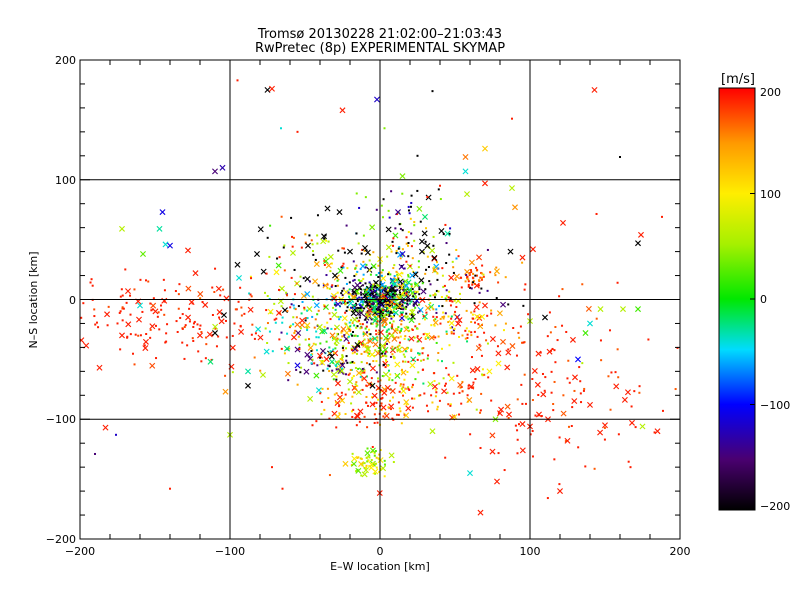  I want to click on colorbar-tick-label: −100, so click(775, 405).